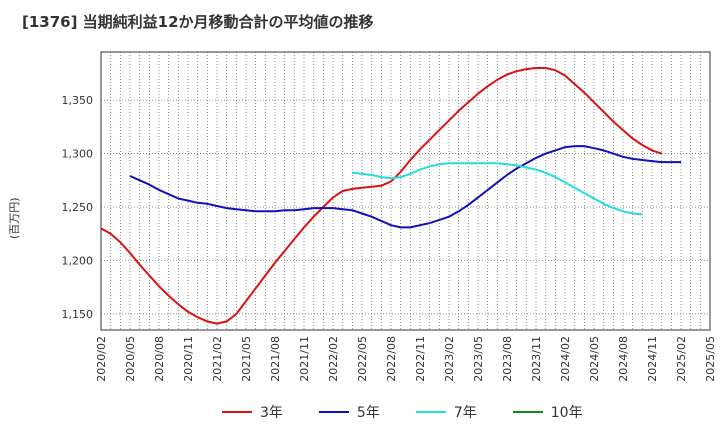 The height and width of the screenshot is (440, 720). I want to click on chart-legend: 3年 5年 7年 10年, so click(420, 412).